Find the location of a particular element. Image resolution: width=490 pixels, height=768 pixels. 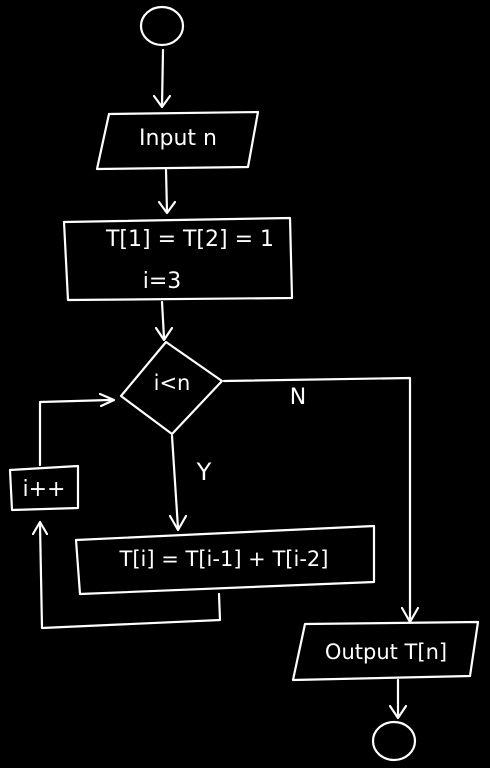

increment-label: i++ is located at coordinates (44, 489).